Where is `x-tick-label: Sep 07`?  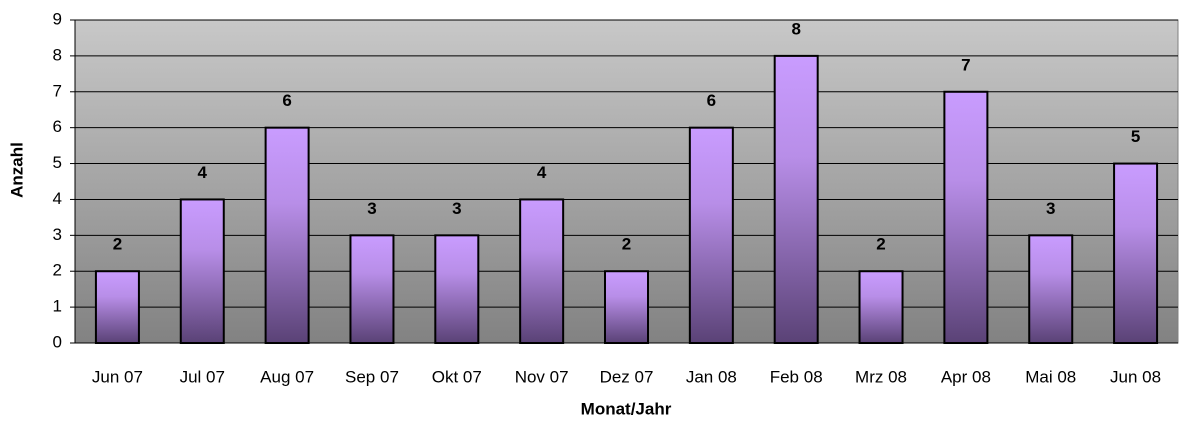 x-tick-label: Sep 07 is located at coordinates (372, 376).